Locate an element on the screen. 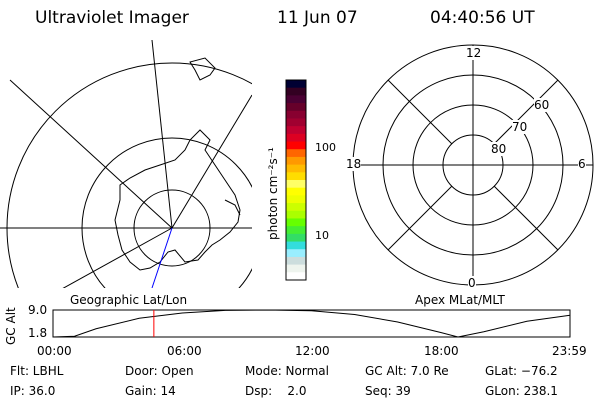 The width and height of the screenshot is (600, 400). xtick: 18:00 is located at coordinates (441, 351).